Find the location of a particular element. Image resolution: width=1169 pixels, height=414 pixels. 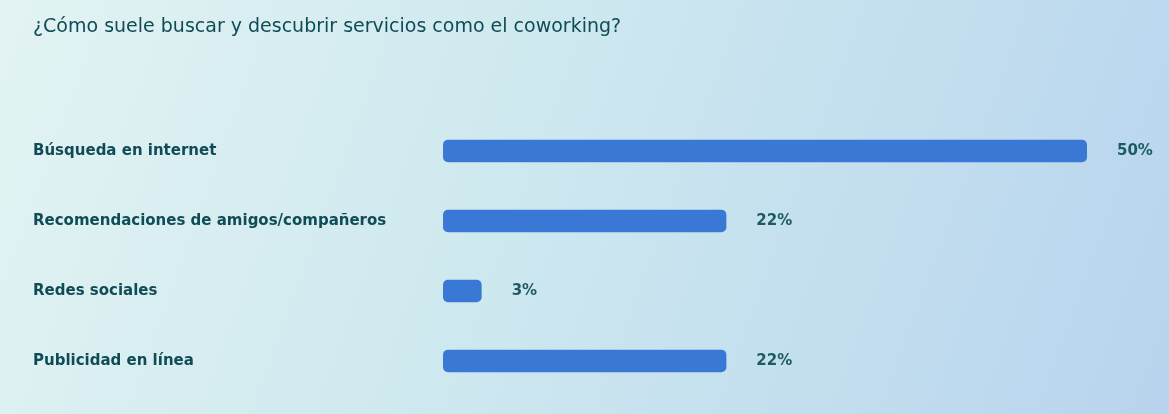

y-tick-label: Búsqueda en internet is located at coordinates (125, 149).